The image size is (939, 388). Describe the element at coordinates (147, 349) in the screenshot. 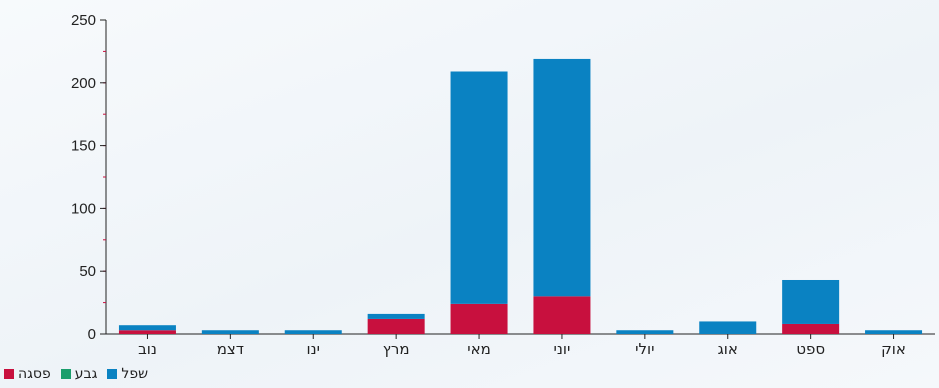

I see `x-tick-label: נוב` at that location.